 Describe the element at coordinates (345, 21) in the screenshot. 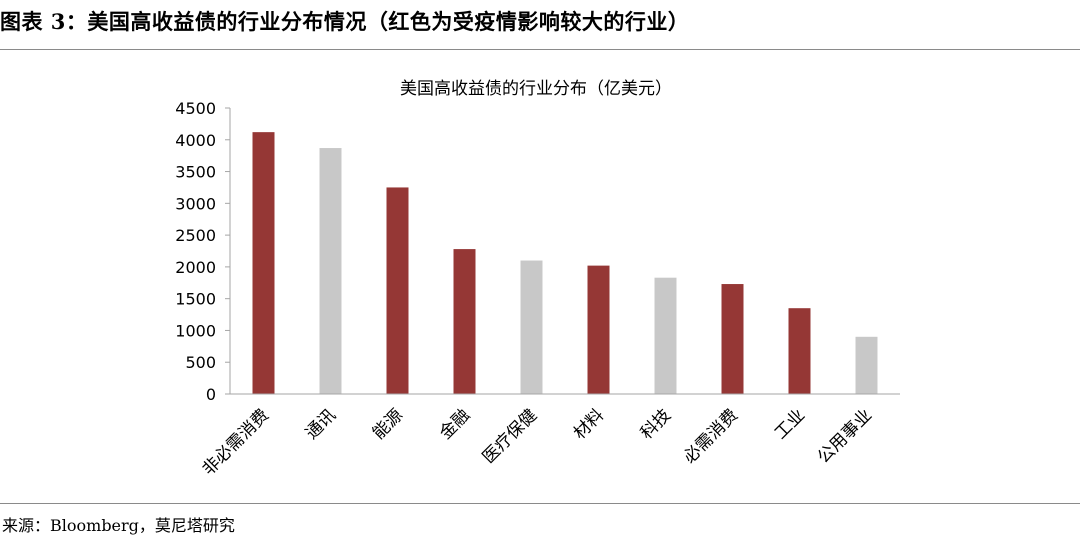

I see `figure-caption: 图表 3：美国高收益债的行业分布情况（红色为受疫情影响较大的行业）` at that location.